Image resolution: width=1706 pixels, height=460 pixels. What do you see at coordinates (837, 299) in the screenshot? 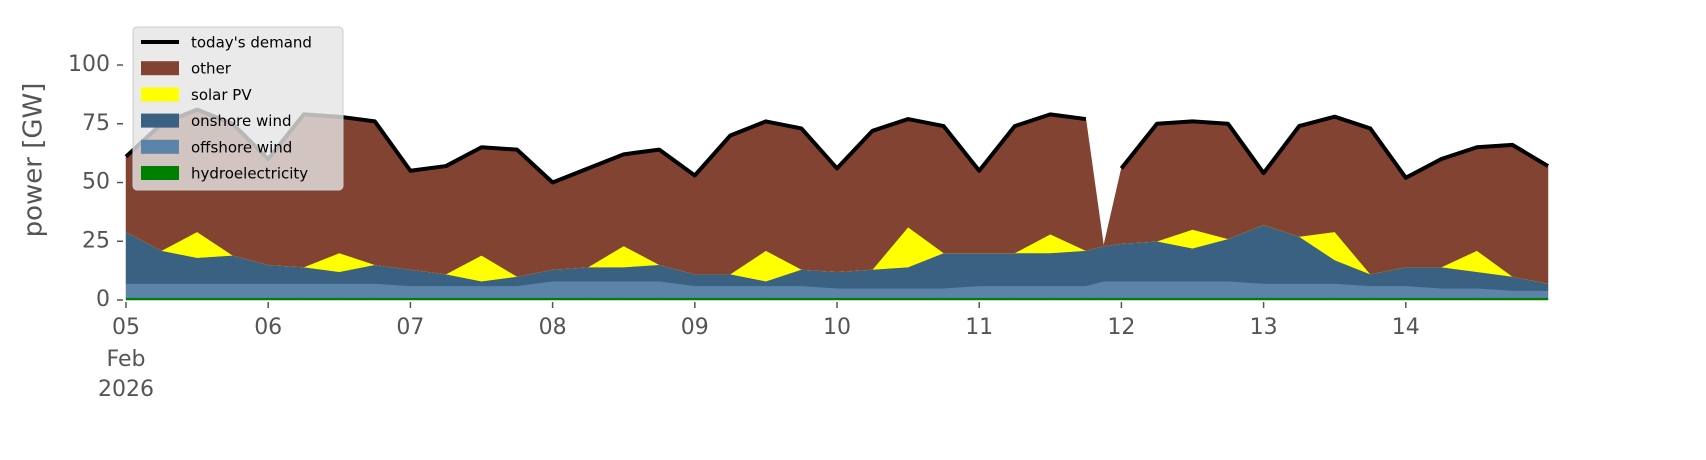
I see `area` at bounding box center [837, 299].